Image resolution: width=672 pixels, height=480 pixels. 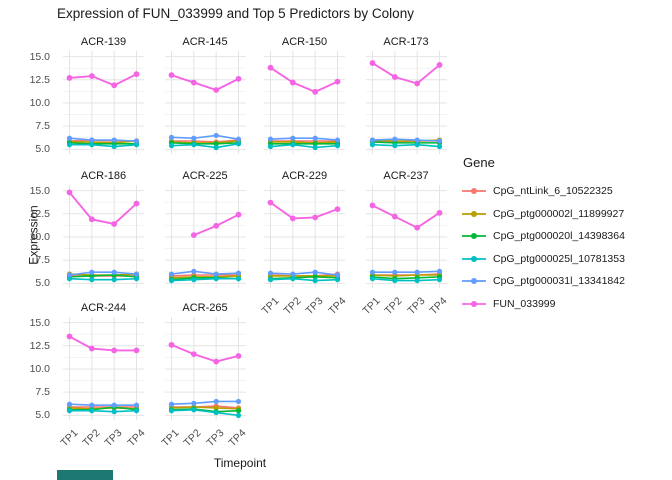 What do you see at coordinates (205, 42) in the screenshot?
I see `facet-strip-ACR-145: ACR-145` at bounding box center [205, 42].